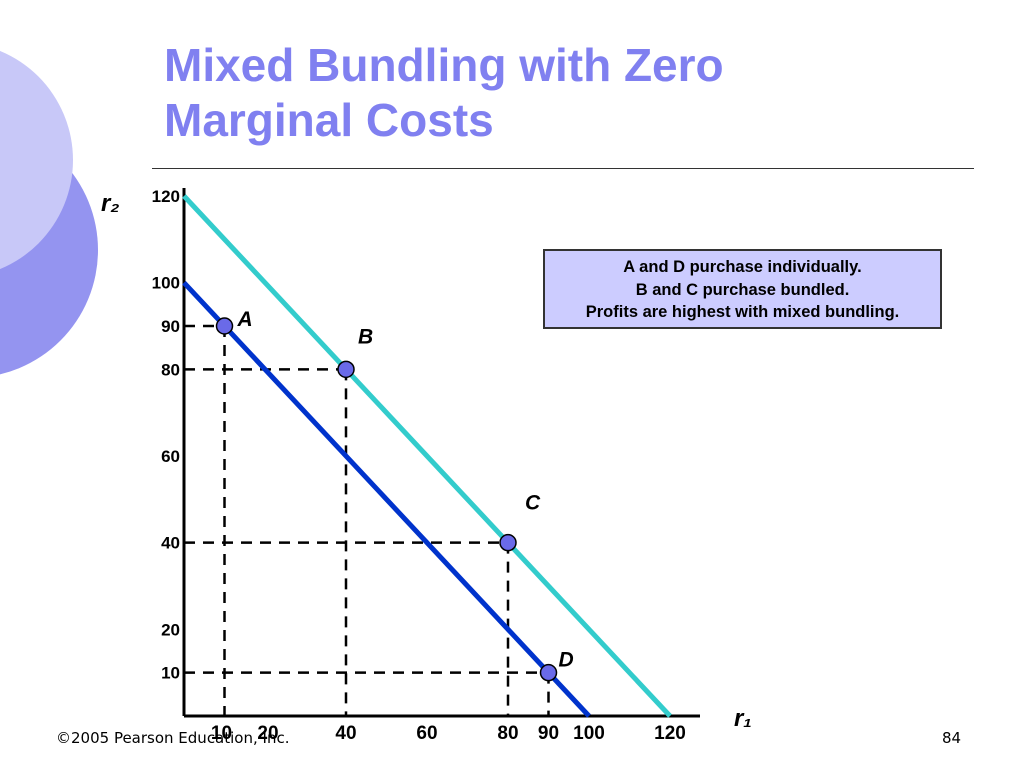 The image size is (1024, 767). Describe the element at coordinates (345, 733) in the screenshot. I see `x-tick-label-40: 40` at that location.